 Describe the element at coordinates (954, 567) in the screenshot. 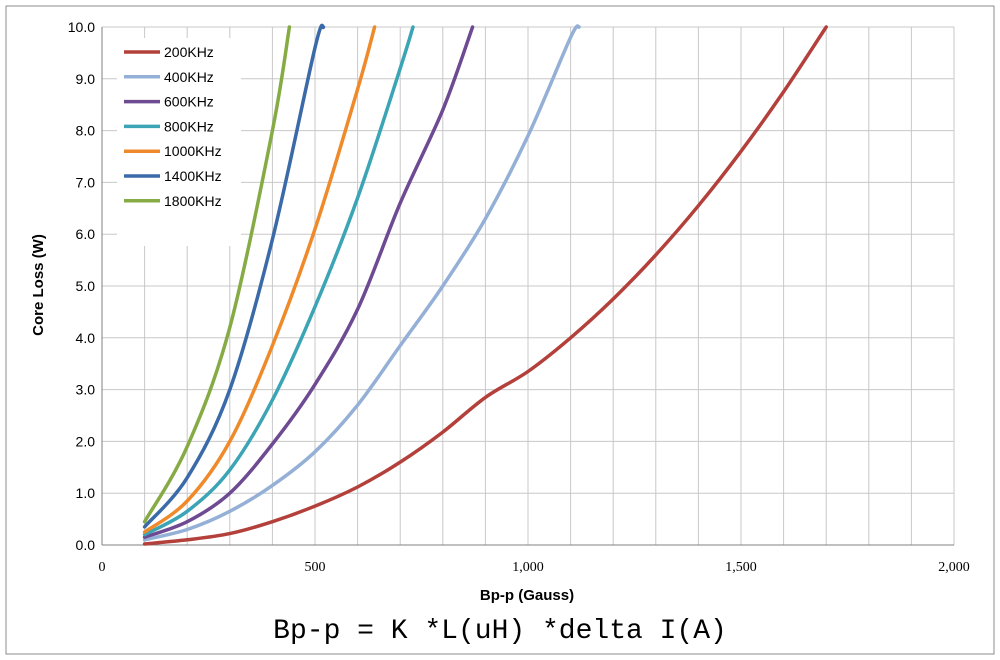

I see `x-tick-label: 2,000` at that location.